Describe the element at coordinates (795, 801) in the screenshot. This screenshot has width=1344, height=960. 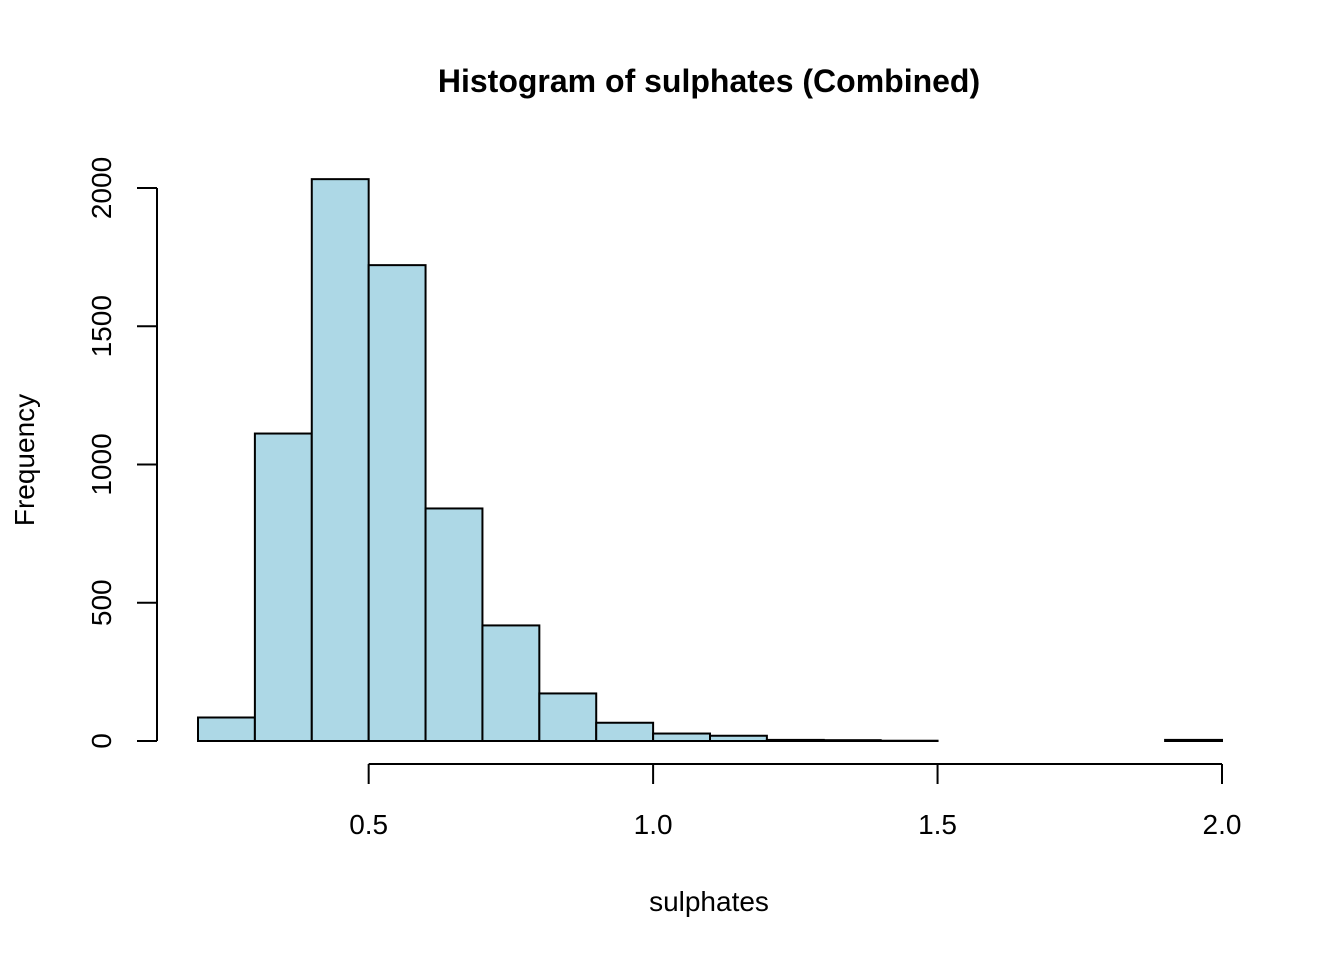
I see `x-axis: 0.5 1.0 1.5 2.0` at that location.